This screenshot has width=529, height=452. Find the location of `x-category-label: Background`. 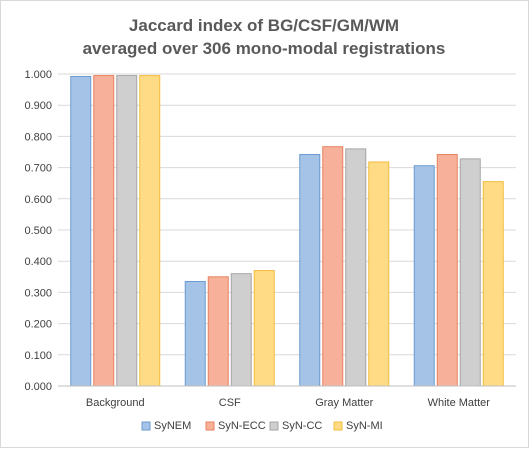

x-category-label: Background is located at coordinates (115, 403).